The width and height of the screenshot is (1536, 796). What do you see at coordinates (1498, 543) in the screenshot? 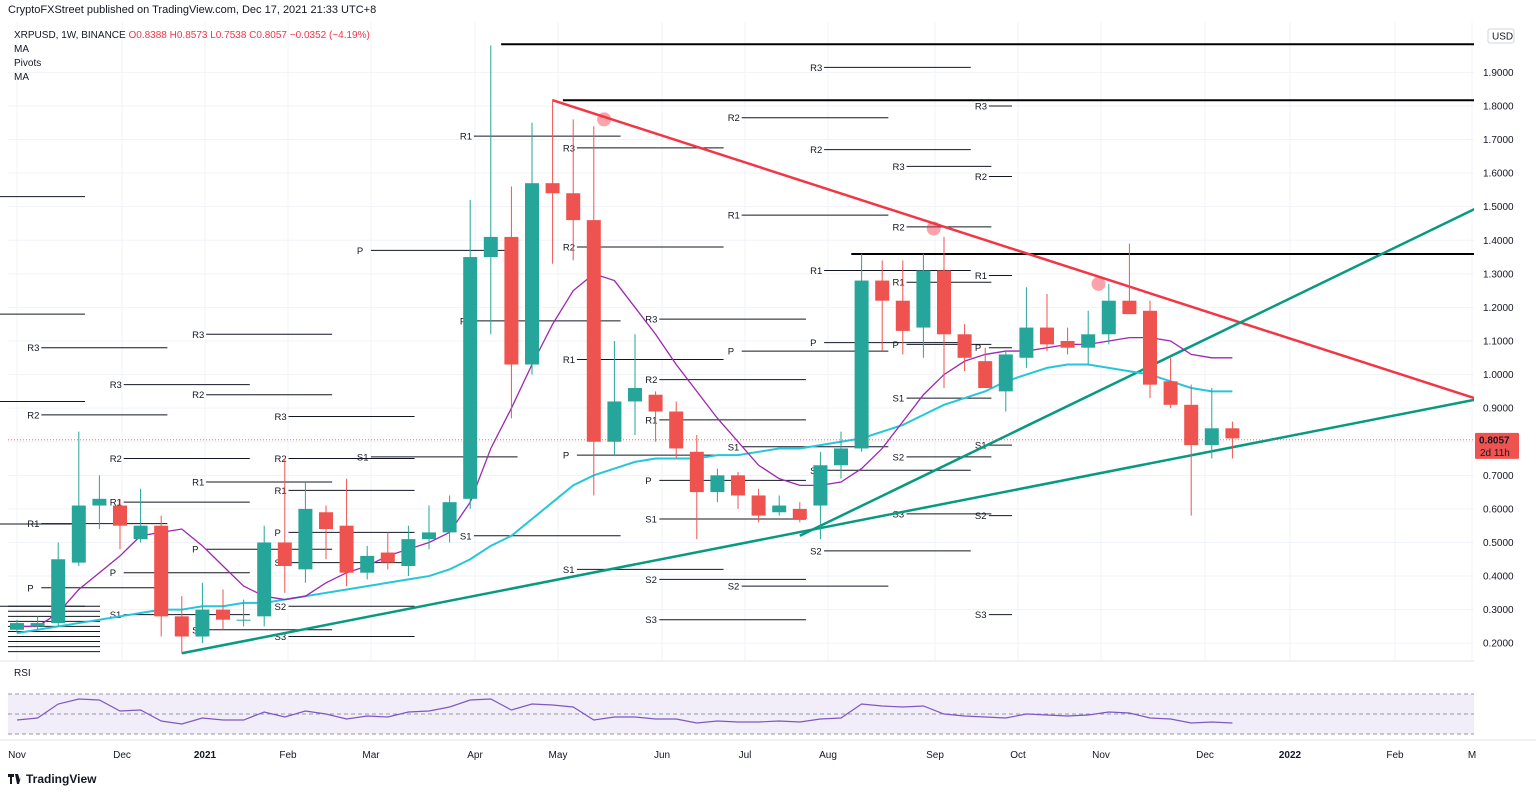
I see `y-tick-label: 0.5000` at bounding box center [1498, 543].